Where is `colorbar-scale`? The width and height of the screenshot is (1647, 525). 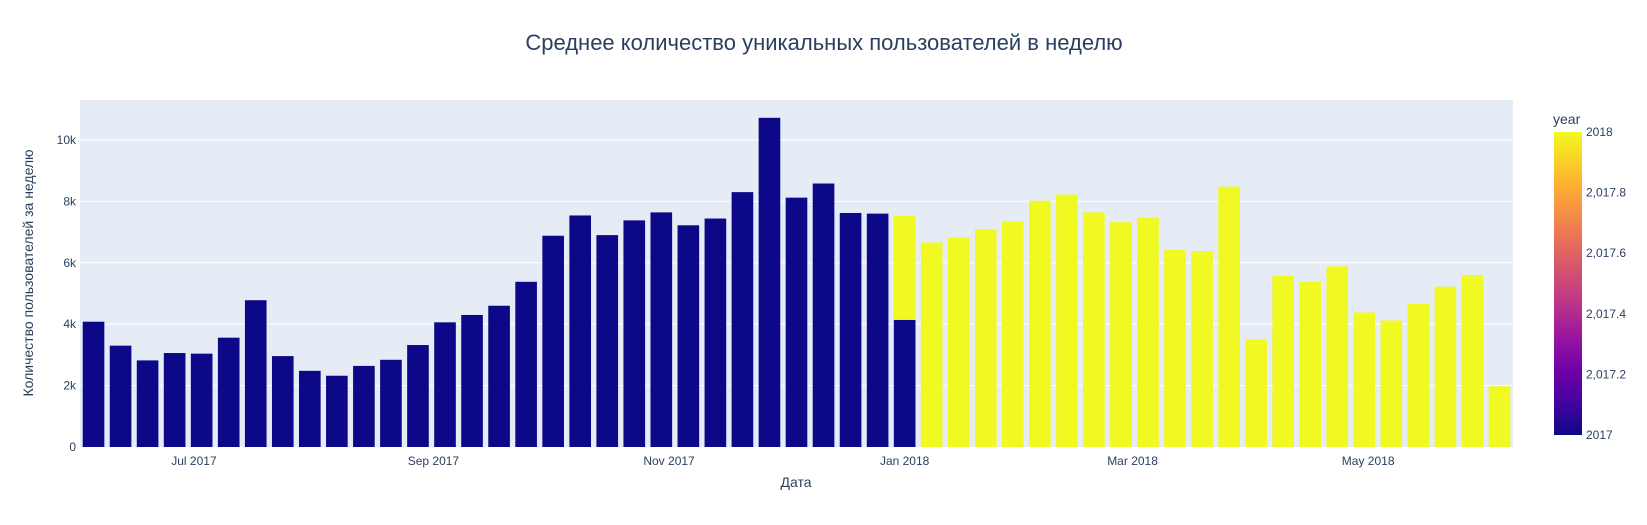 colorbar-scale is located at coordinates (1568, 283).